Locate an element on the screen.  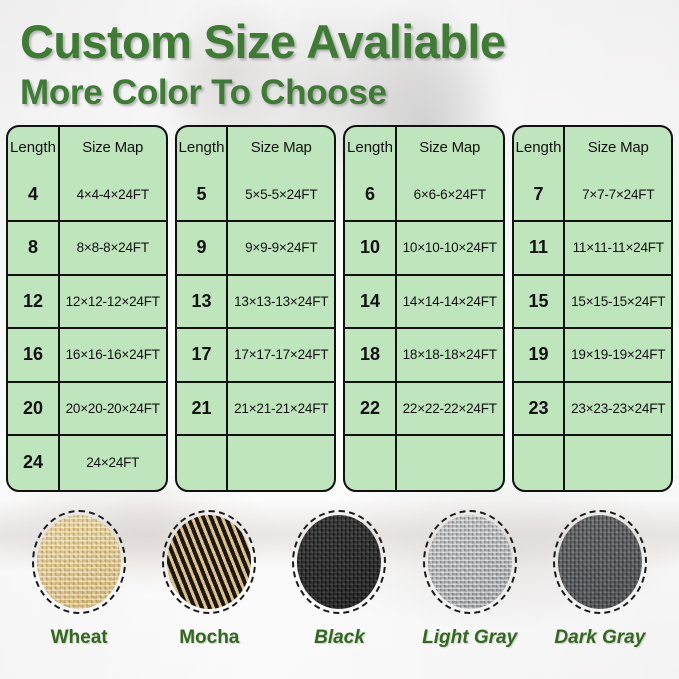
table-row: 14 14×14-14×24FT is located at coordinates (424, 302).